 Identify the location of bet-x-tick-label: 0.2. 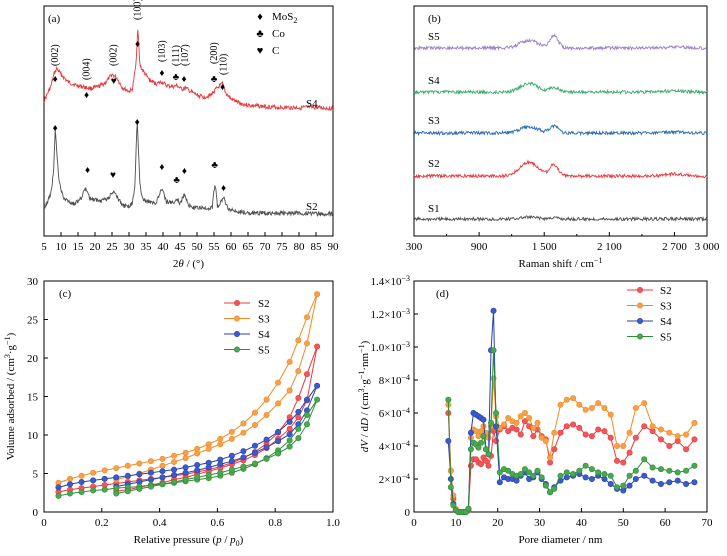
(102, 523).